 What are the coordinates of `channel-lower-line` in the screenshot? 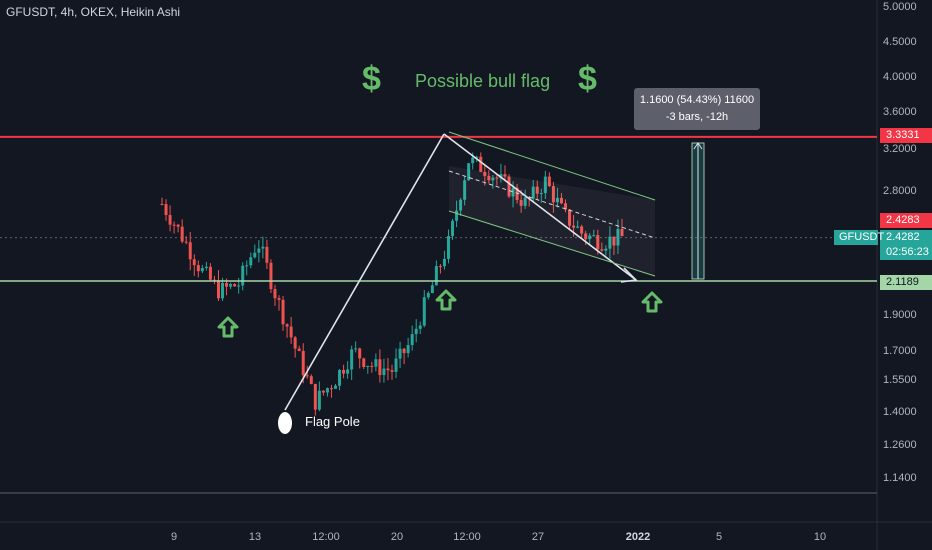 It's located at (552, 243).